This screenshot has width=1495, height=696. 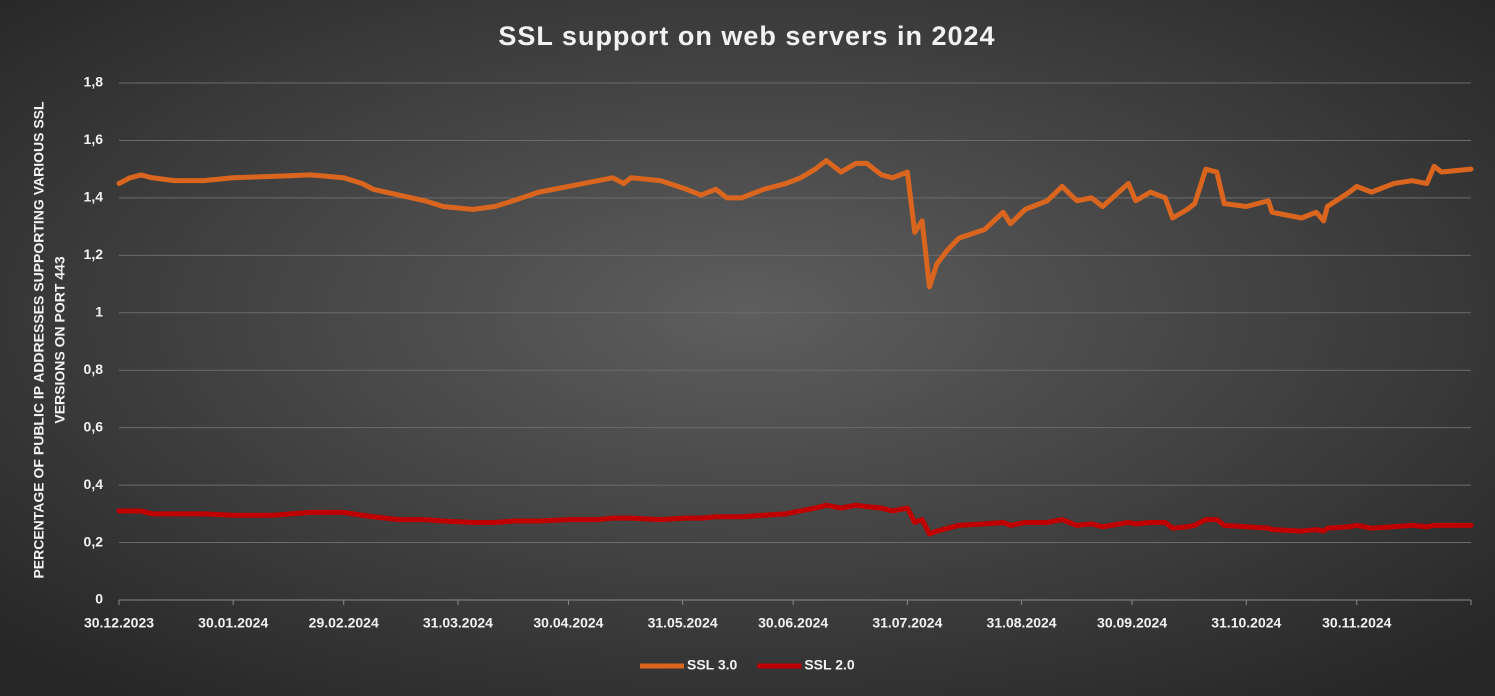 What do you see at coordinates (94, 254) in the screenshot?
I see `y-tick-label: 1,2` at bounding box center [94, 254].